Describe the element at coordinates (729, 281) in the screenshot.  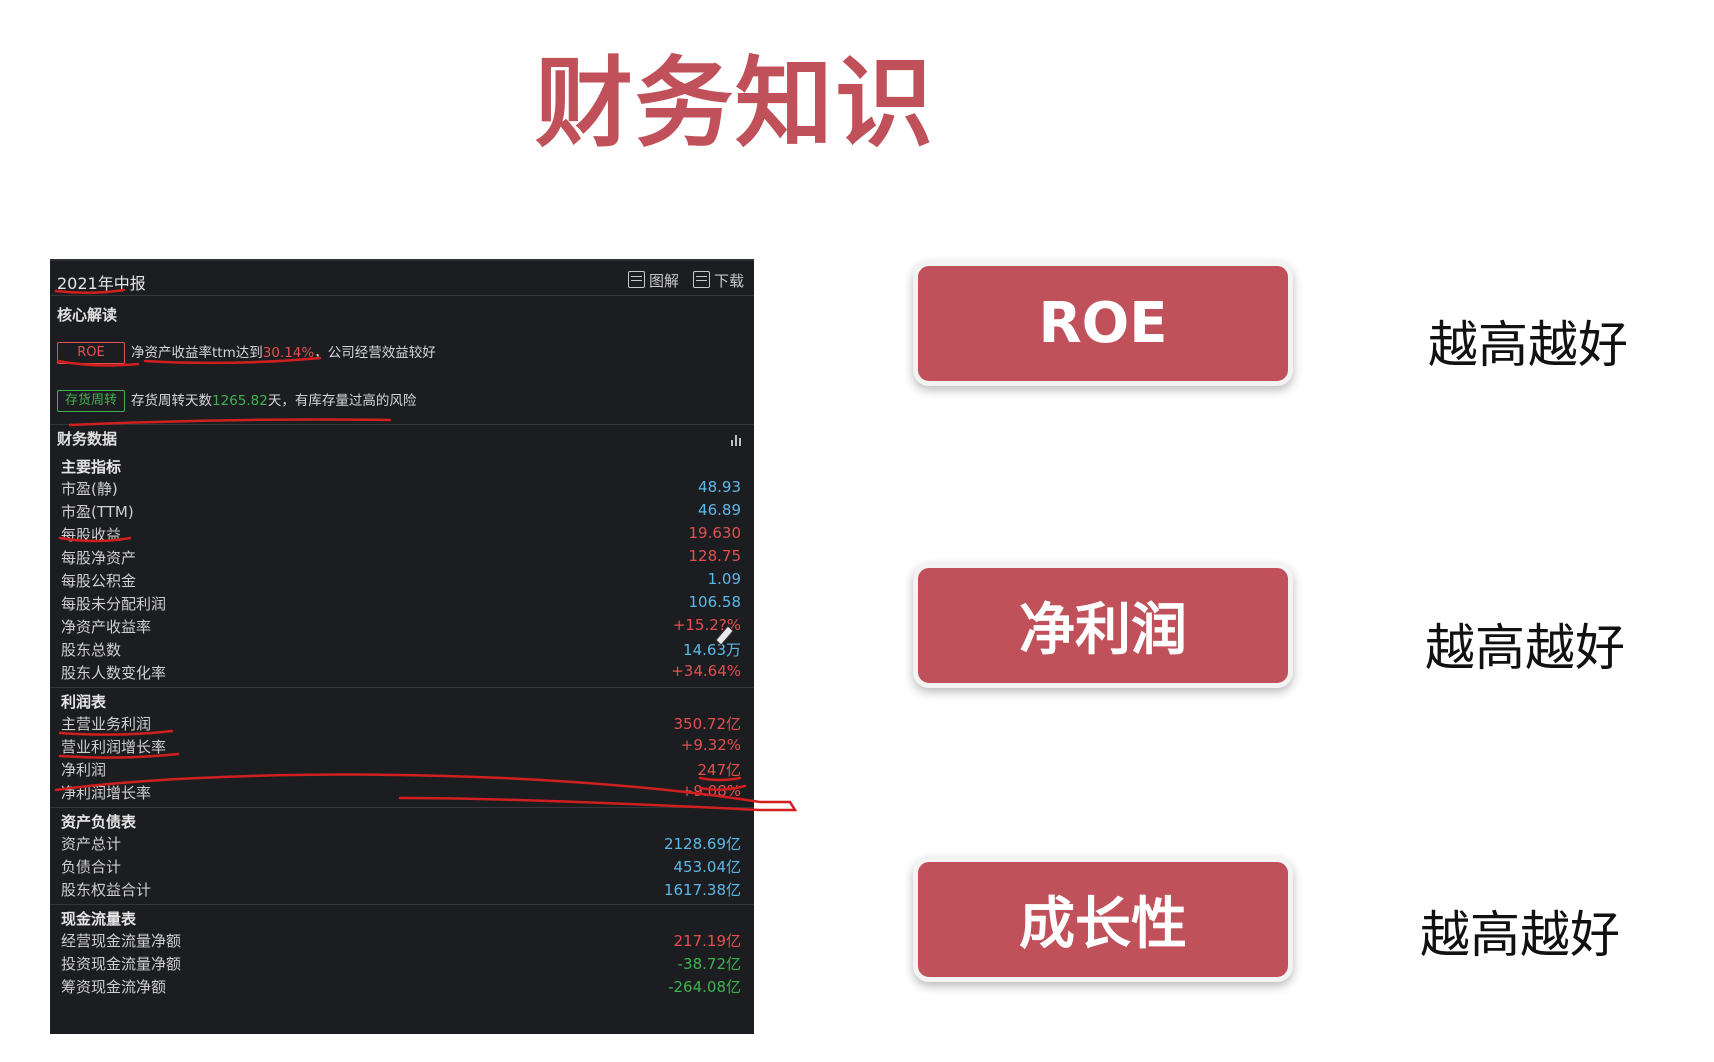
I see `download-label: 下载` at that location.